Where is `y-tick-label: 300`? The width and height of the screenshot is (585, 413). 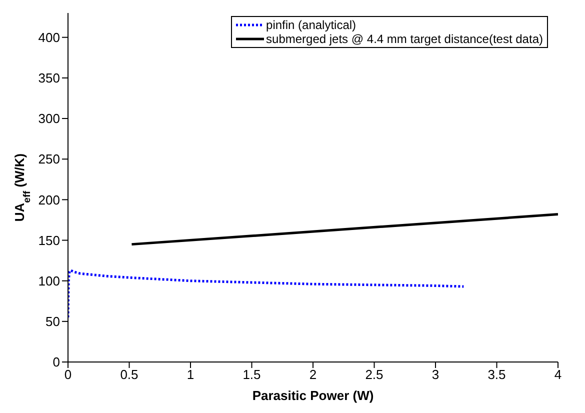
y-tick-label: 300 is located at coordinates (49, 118).